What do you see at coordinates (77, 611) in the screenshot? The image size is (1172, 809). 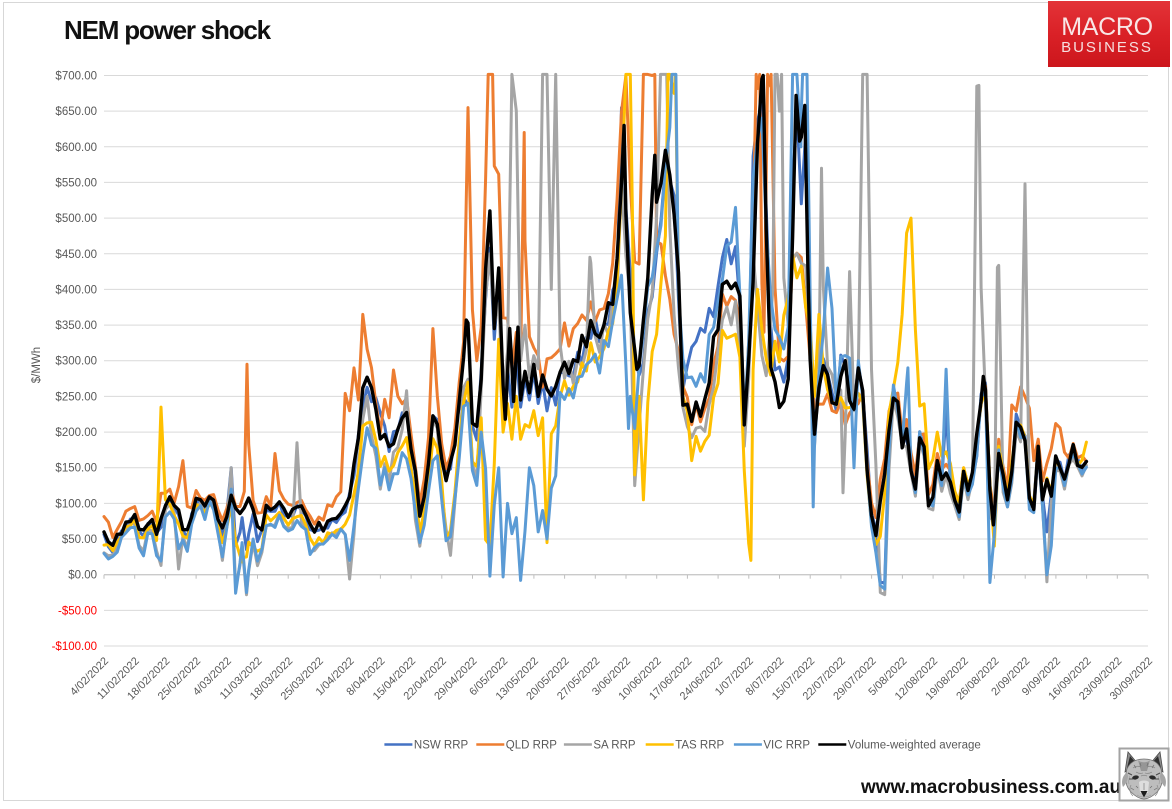 I see `svg-text: -$50.00` at bounding box center [77, 611].